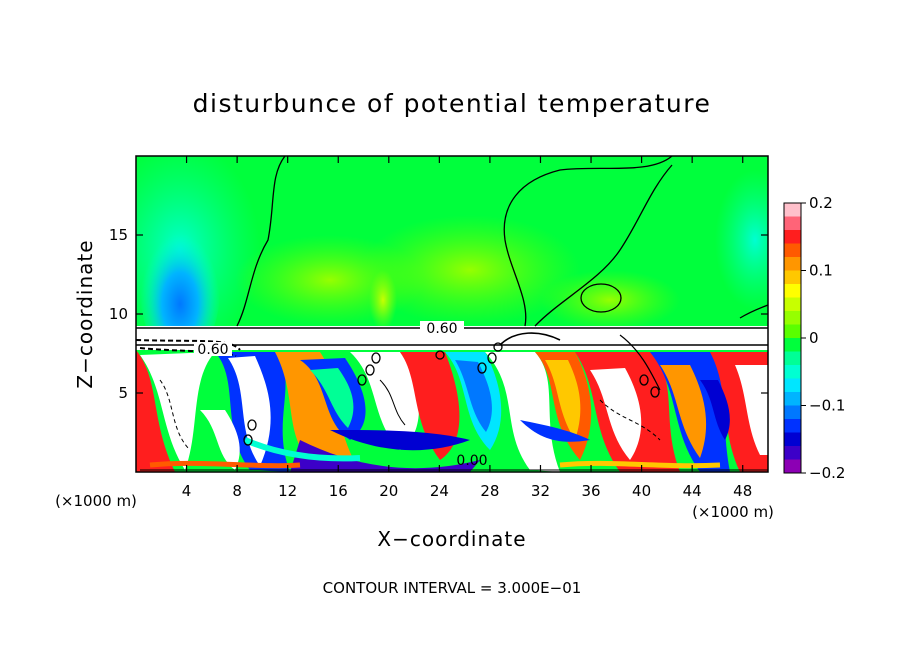 The image size is (904, 654). What do you see at coordinates (383, 300) in the screenshot?
I see `upper-yellow-region` at bounding box center [383, 300].